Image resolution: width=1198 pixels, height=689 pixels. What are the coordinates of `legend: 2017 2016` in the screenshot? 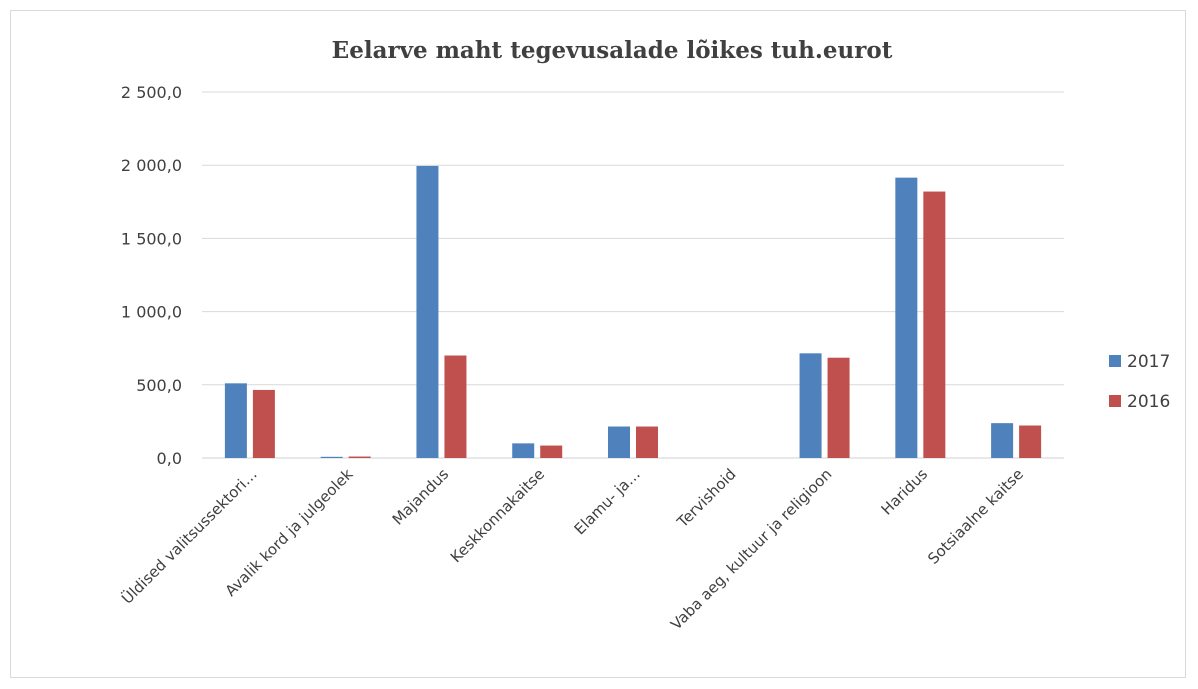 It's located at (1139, 382).